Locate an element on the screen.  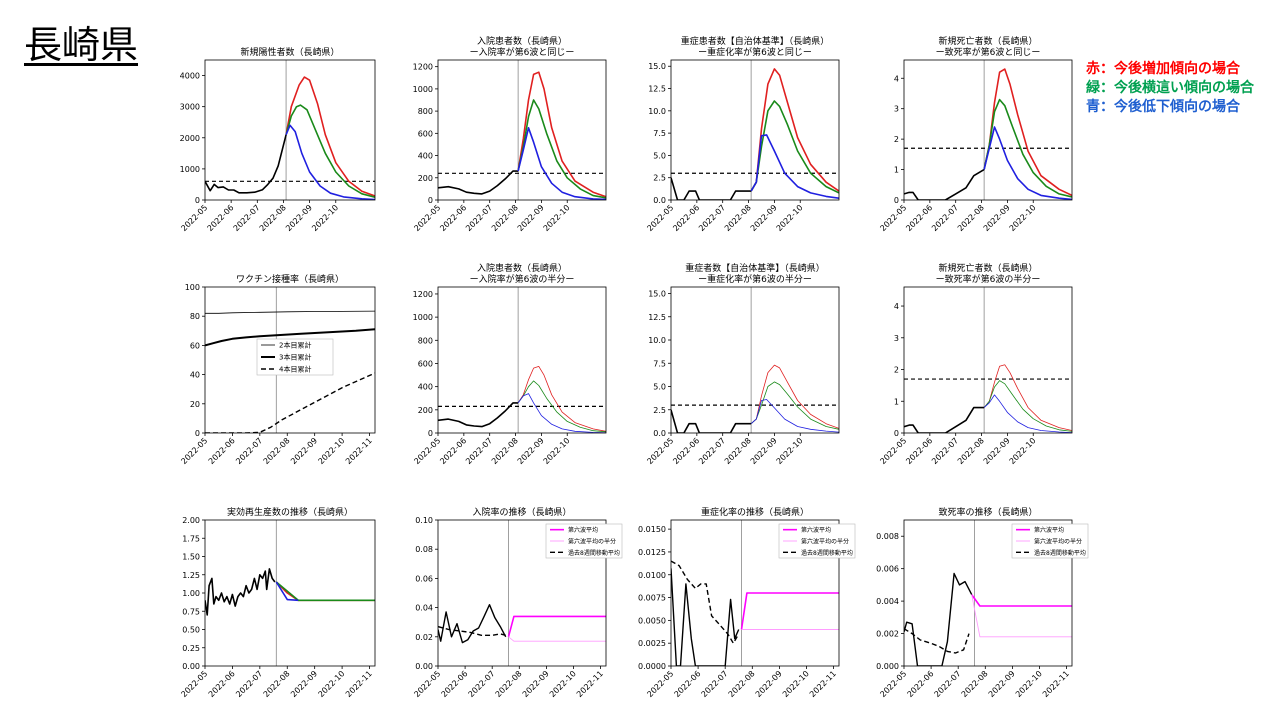
y-tick-label: 1.25 is located at coordinates (191, 575).